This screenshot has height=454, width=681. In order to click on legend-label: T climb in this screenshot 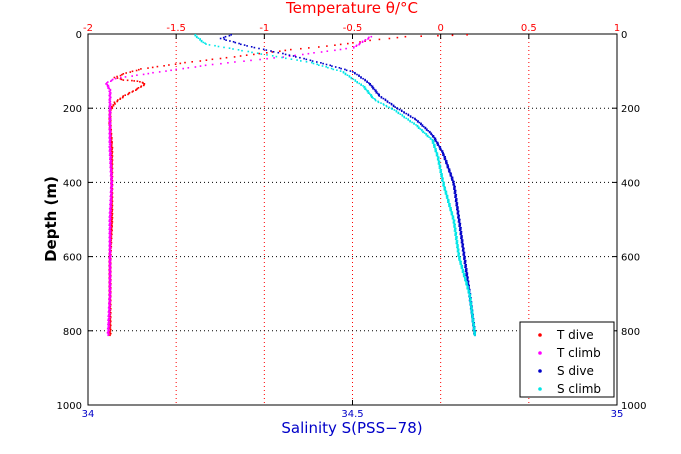, I will do `click(578, 353)`.